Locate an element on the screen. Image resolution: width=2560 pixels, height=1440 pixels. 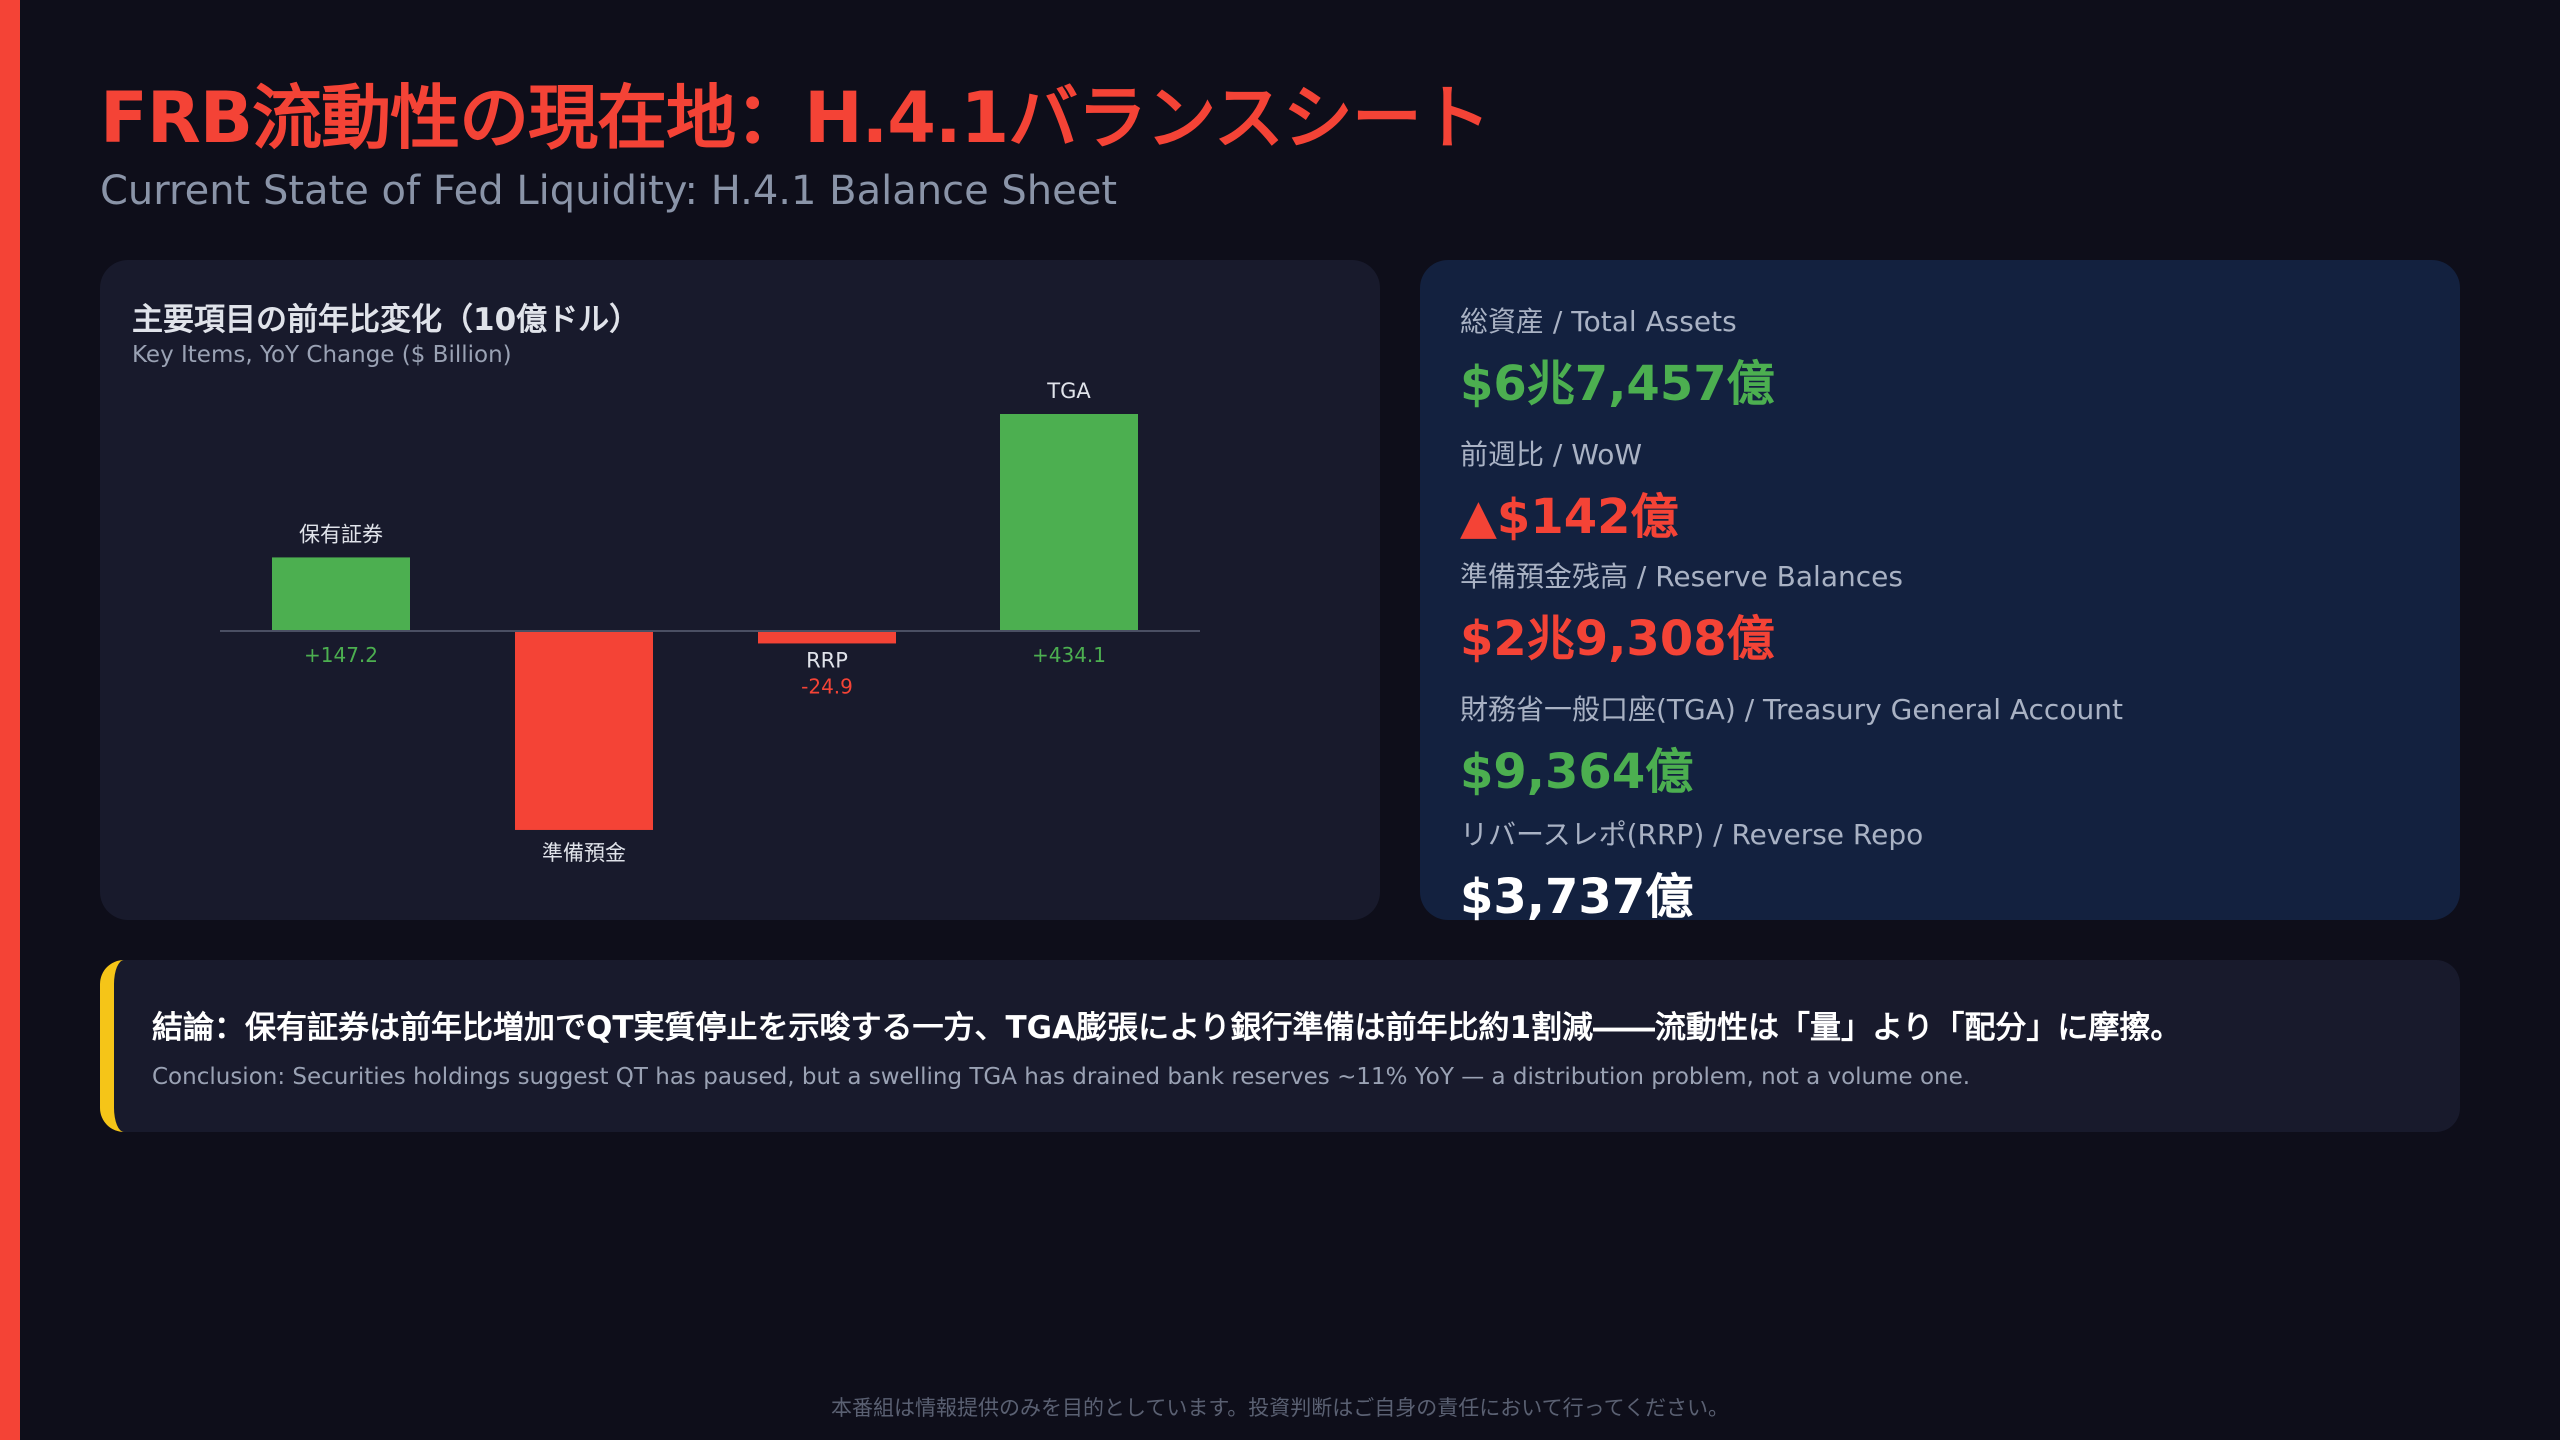
stat-label: 財務省一般口座(TGA) / Treasury General Account is located at coordinates (1791, 709).